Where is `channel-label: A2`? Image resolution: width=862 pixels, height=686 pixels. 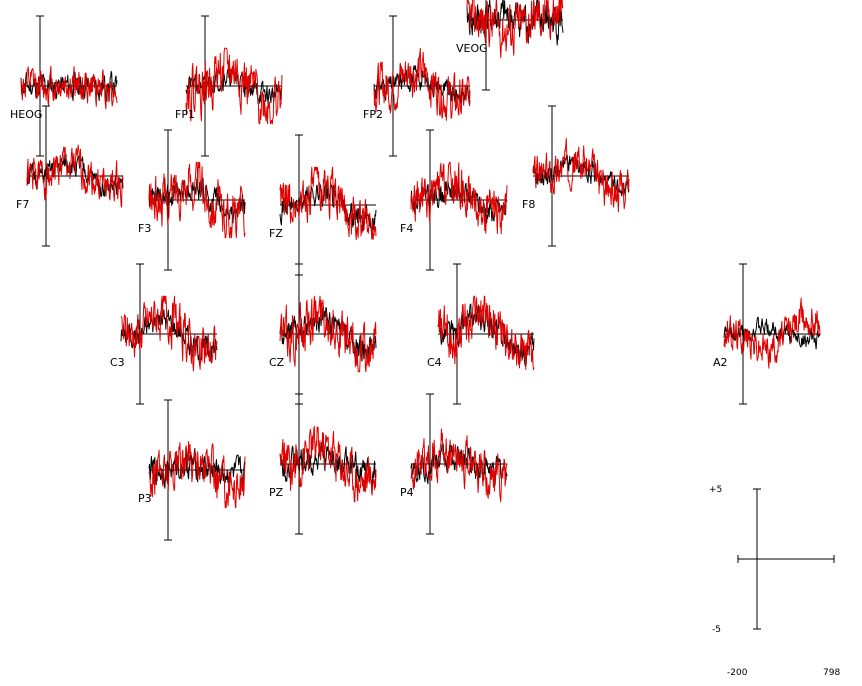
channel-label: A2 is located at coordinates (720, 362).